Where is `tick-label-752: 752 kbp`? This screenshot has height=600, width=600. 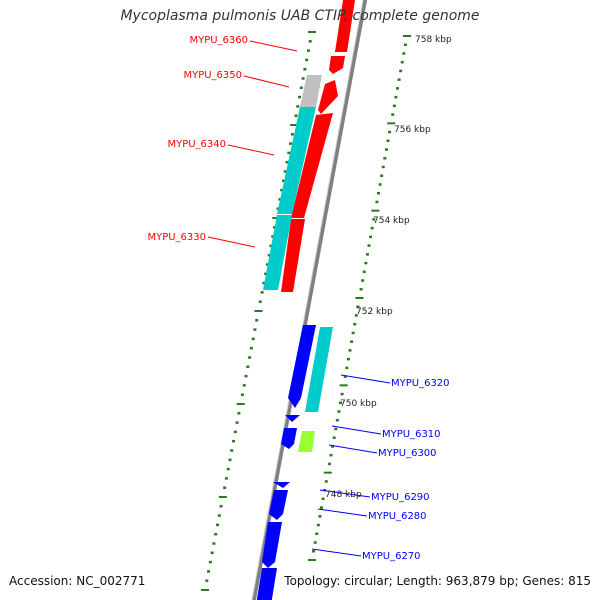 tick-label-752: 752 kbp is located at coordinates (374, 312).